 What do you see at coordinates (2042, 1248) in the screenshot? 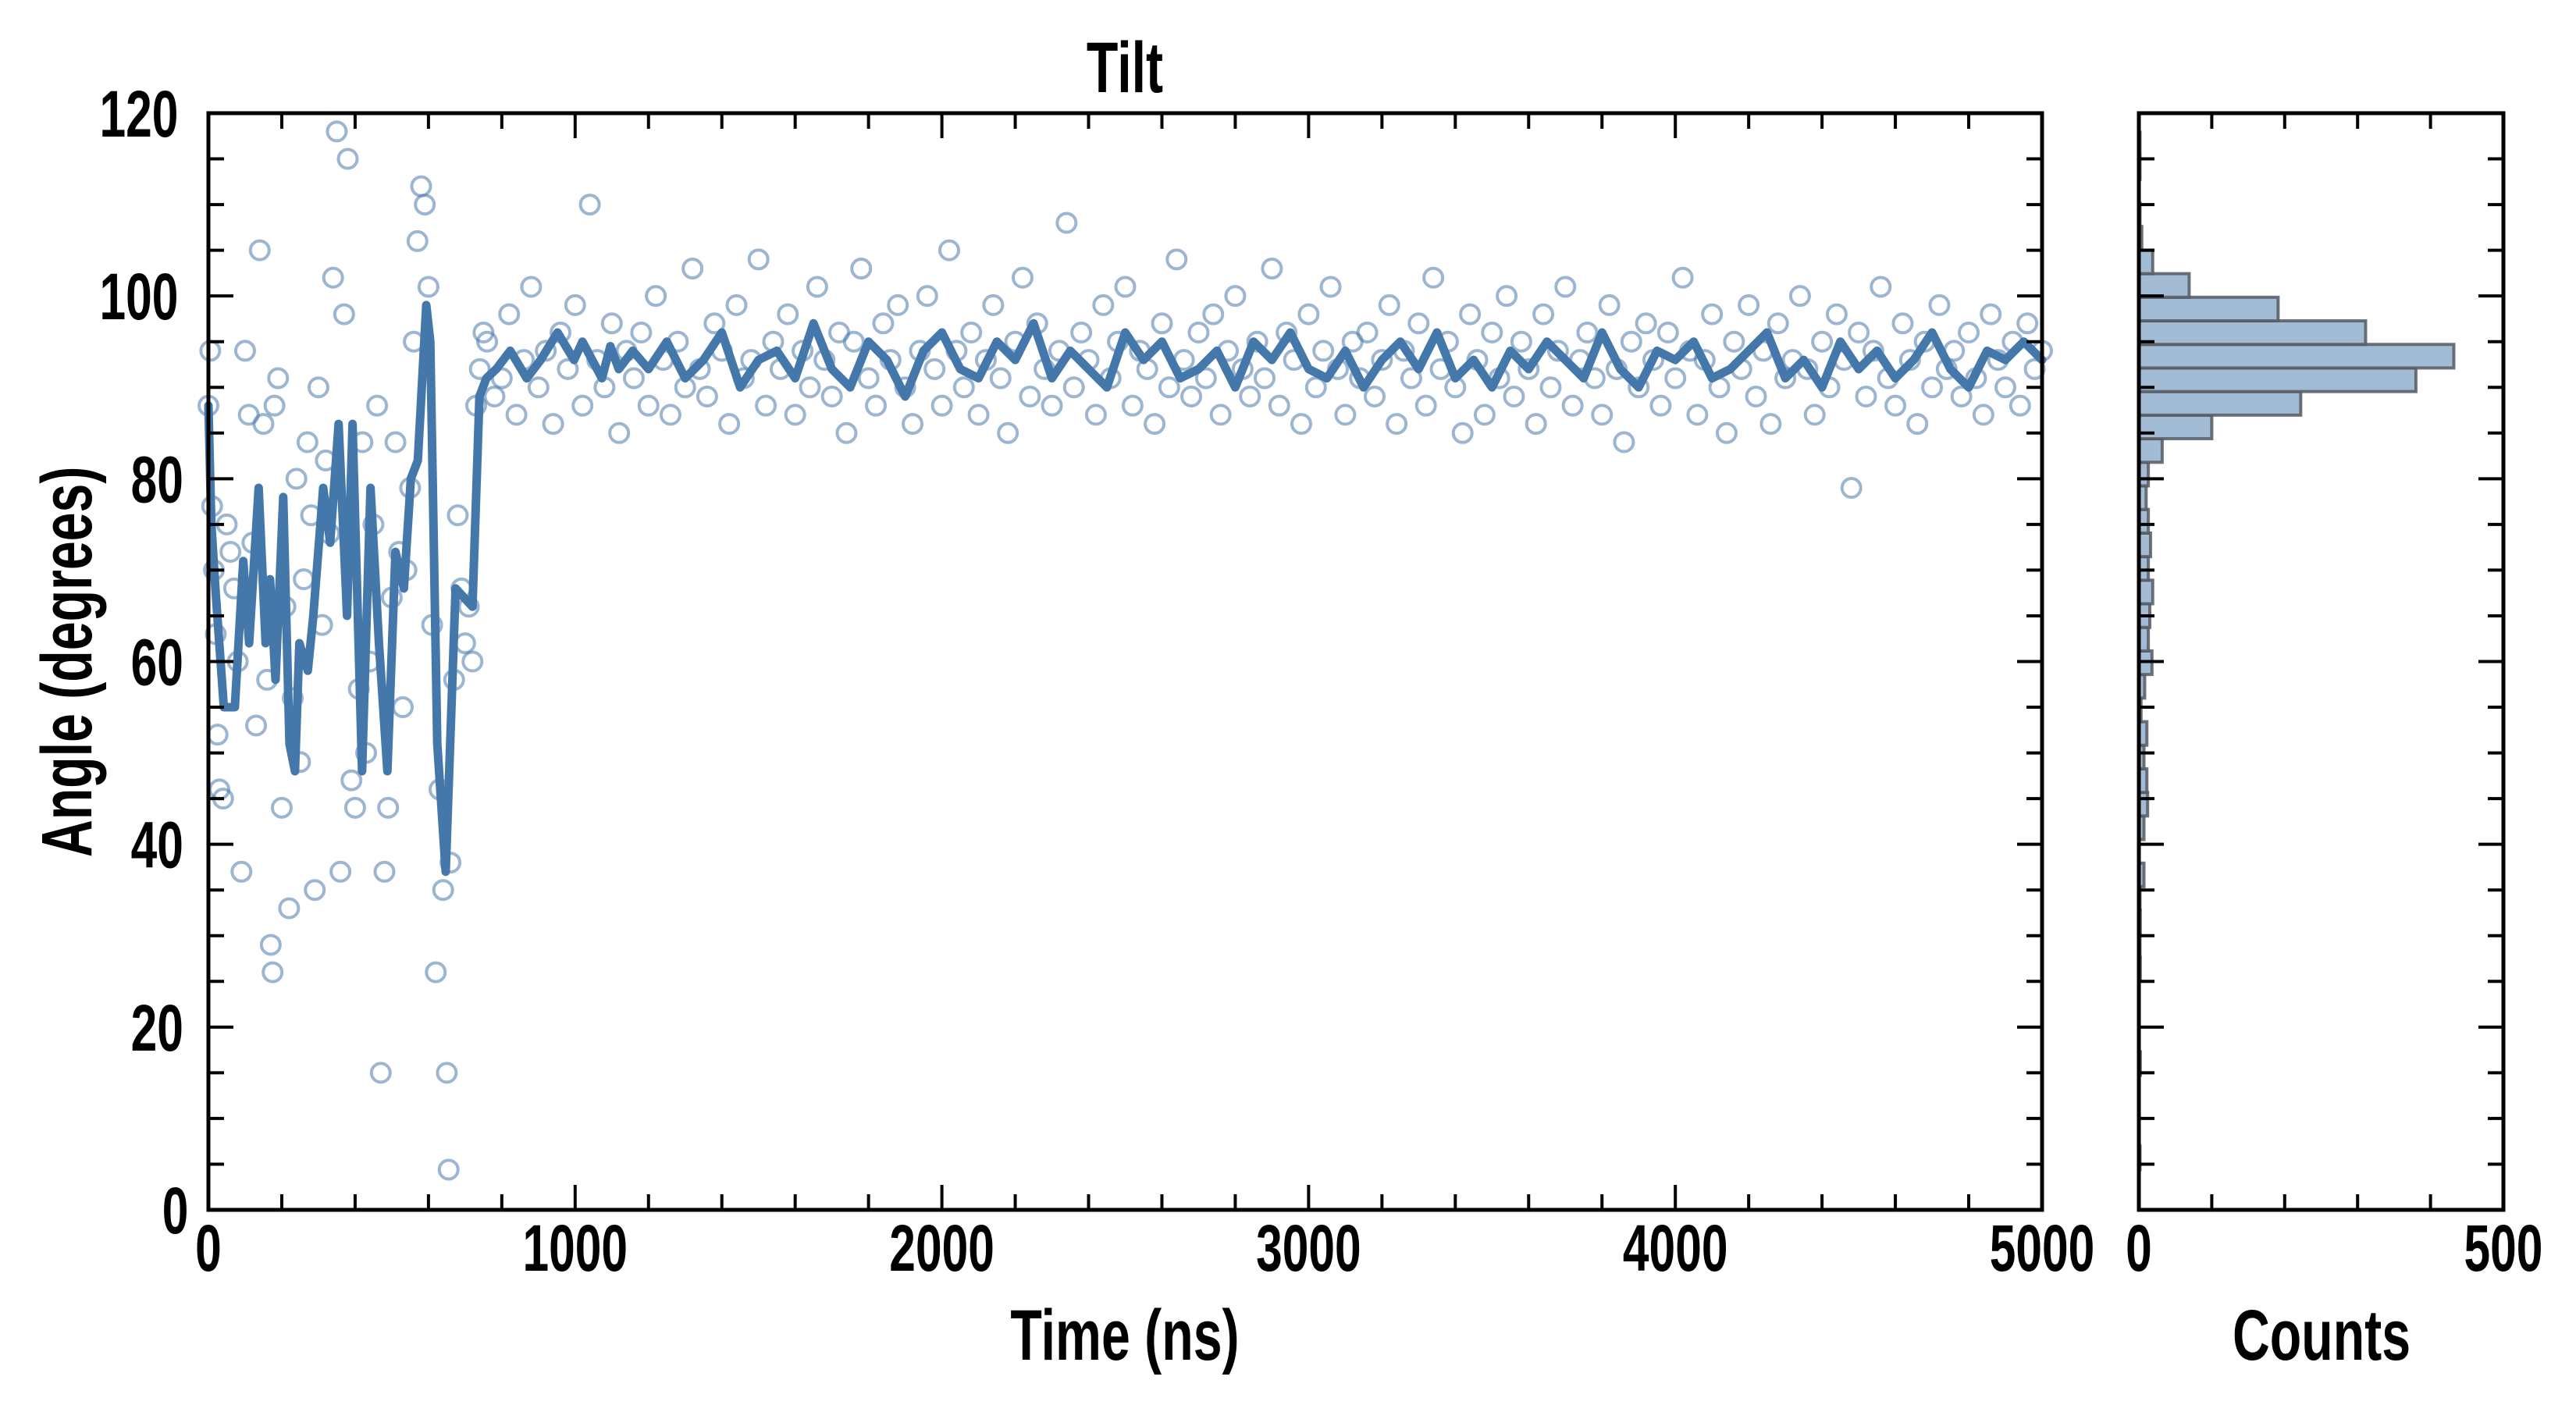
I see `x-tick-label: 5000` at bounding box center [2042, 1248].